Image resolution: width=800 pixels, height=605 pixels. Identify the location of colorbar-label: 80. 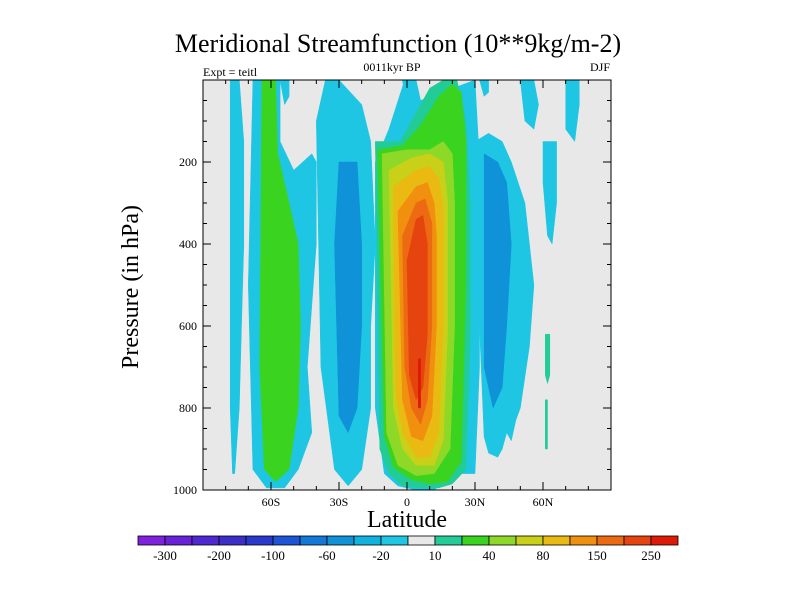
(543, 555).